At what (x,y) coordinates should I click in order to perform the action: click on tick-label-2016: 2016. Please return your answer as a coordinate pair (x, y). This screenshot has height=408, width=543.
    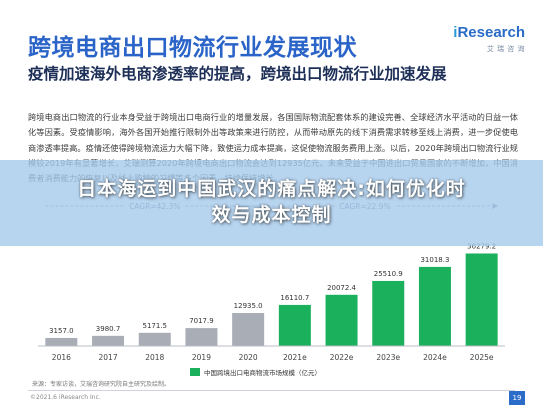
    Looking at the image, I should click on (61, 357).